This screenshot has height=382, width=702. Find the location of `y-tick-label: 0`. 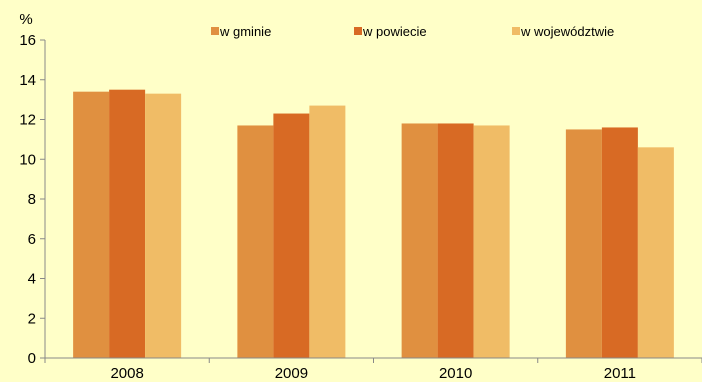

y-tick-label: 0 is located at coordinates (32, 358).